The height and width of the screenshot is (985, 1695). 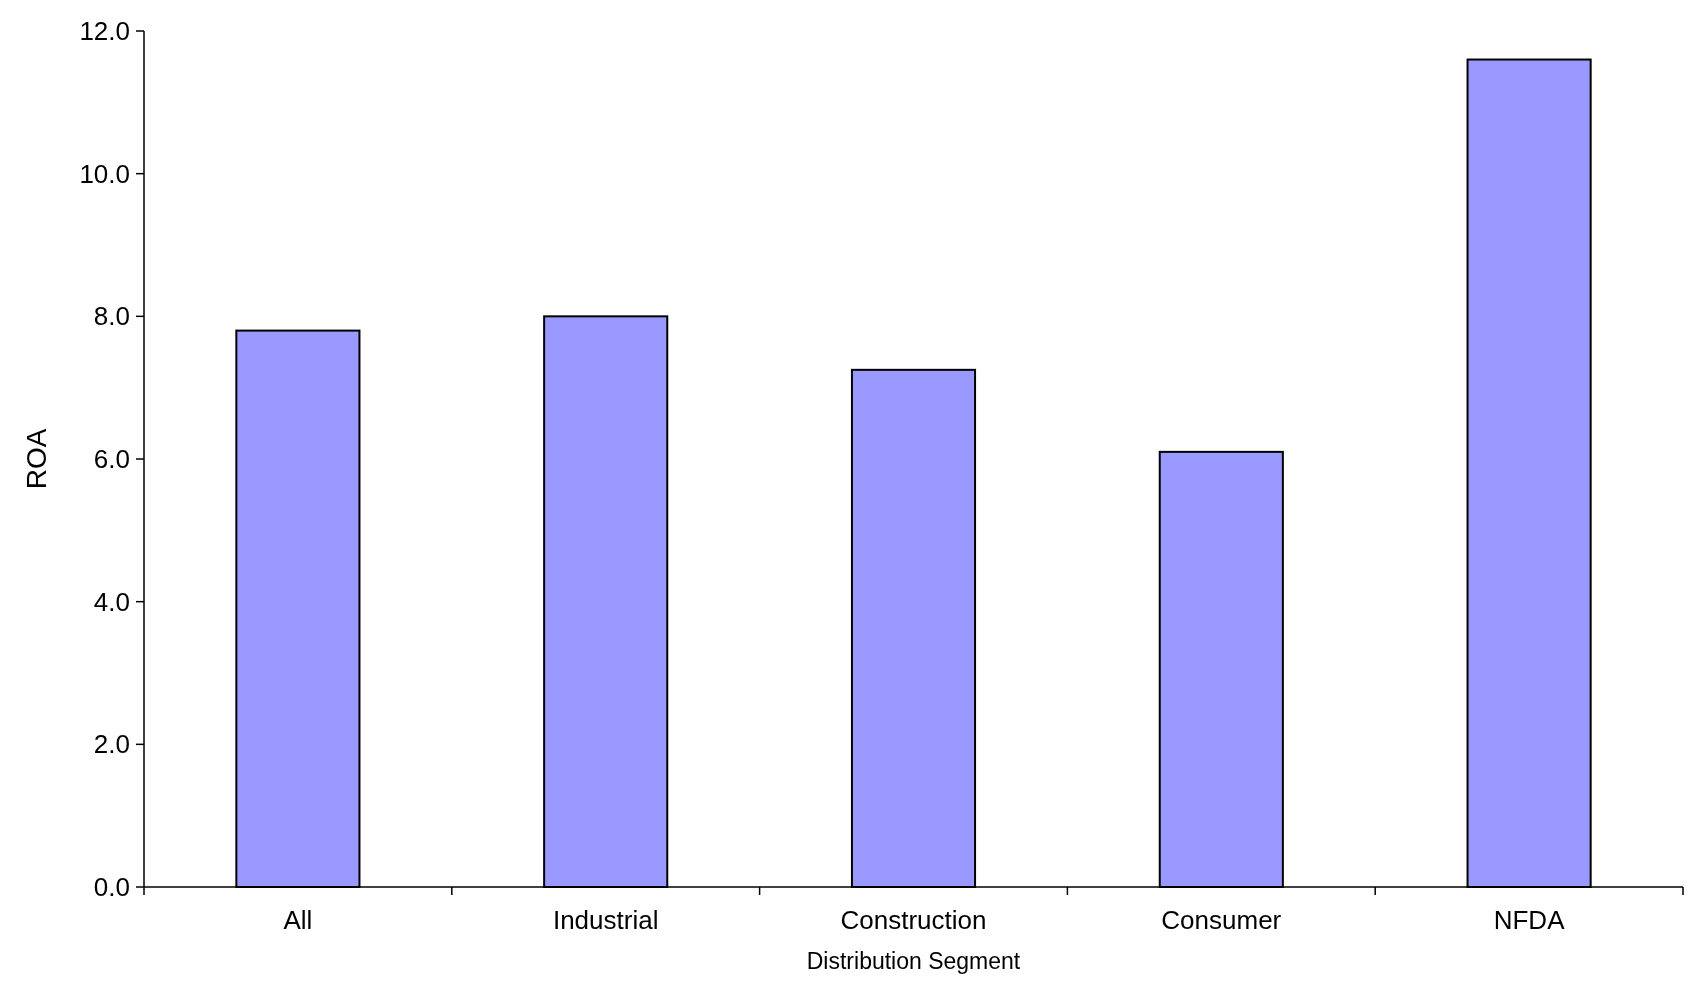 I want to click on y-axis-title: ROA, so click(x=36, y=459).